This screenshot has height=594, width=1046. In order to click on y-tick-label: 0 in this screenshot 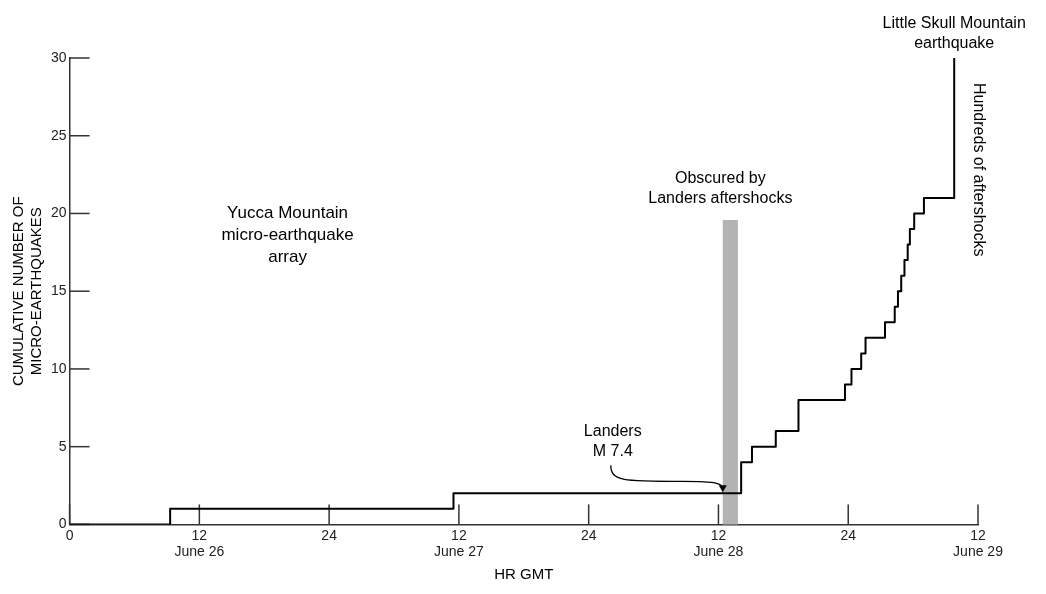, I will do `click(62, 523)`.